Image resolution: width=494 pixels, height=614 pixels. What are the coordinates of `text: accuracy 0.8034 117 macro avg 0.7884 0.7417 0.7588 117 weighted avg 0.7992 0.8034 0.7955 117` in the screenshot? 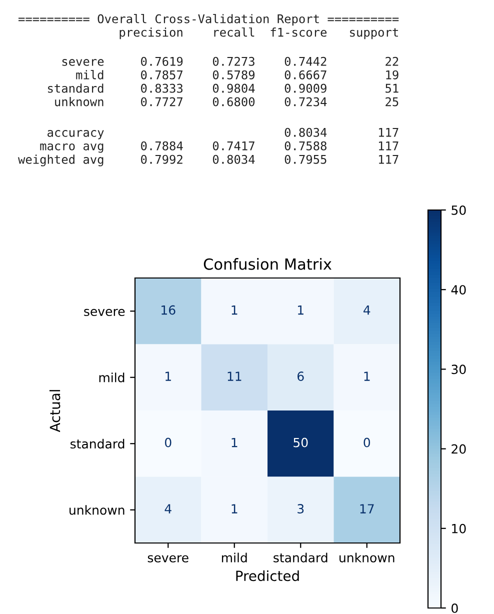 It's located at (208, 147).